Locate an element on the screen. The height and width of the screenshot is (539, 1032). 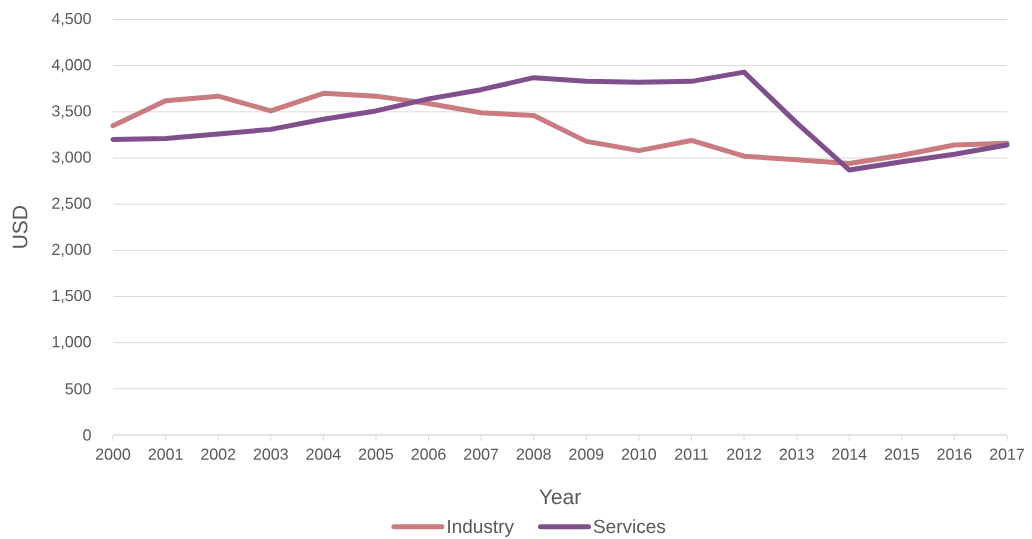
y-tick-label: 4,000 is located at coordinates (71, 66).